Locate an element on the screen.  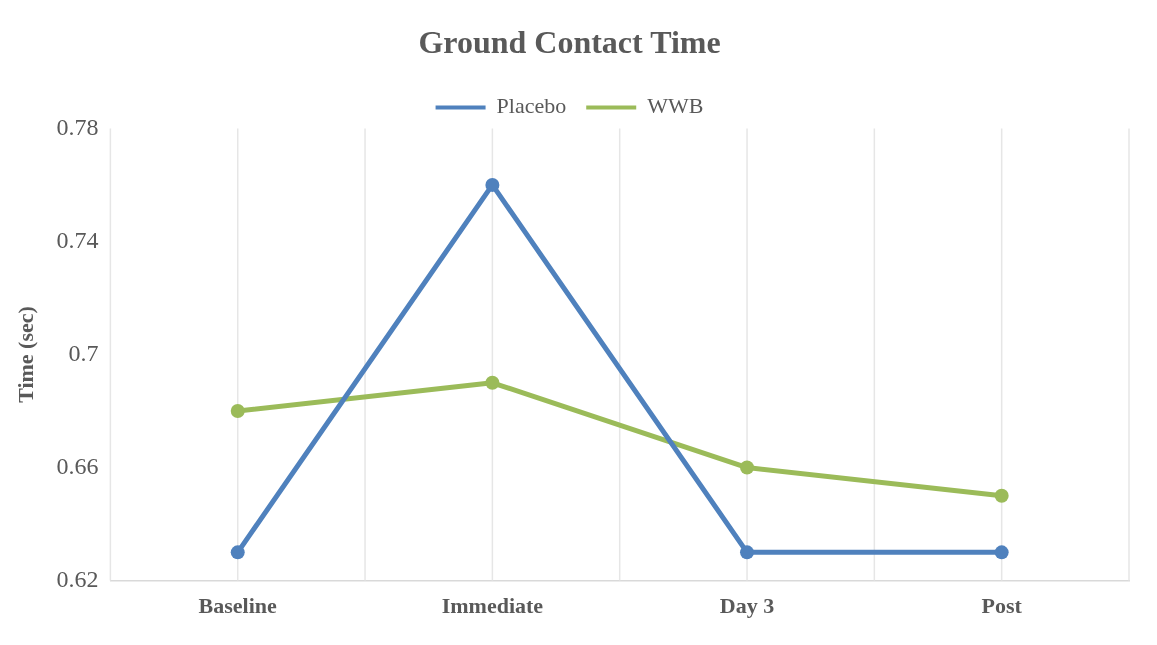
y-tick-label: 0.78 is located at coordinates (77, 126).